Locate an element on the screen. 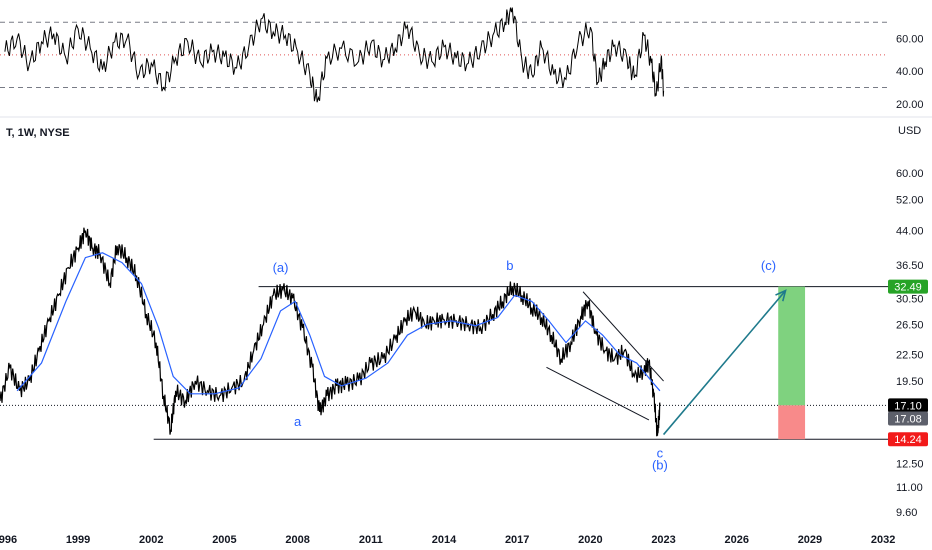 This screenshot has width=932, height=550. price-tick-label: 22.50 is located at coordinates (910, 356).